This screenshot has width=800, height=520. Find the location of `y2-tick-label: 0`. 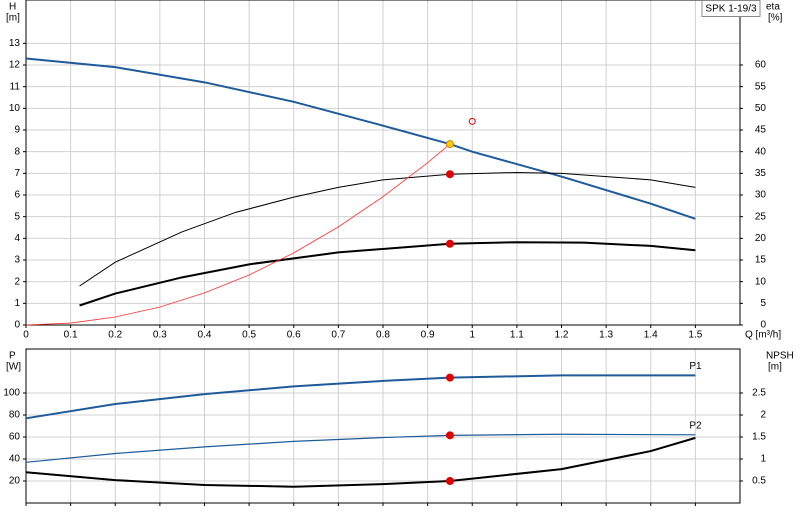

y2-tick-label: 0 is located at coordinates (763, 325).